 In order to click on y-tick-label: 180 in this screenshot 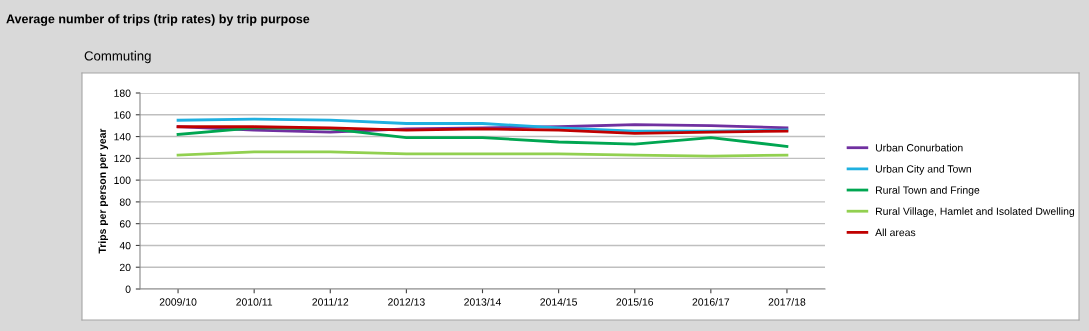, I will do `click(122, 93)`.